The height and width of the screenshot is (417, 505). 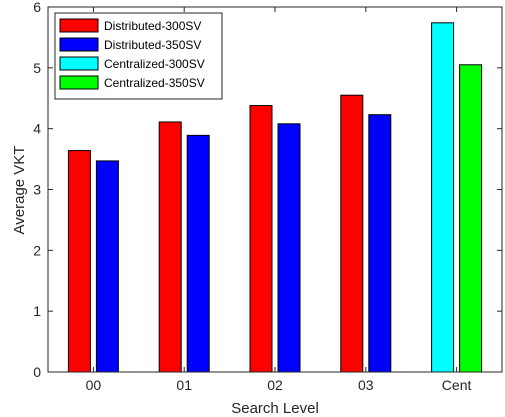 I want to click on y-tick-label: 6, so click(x=37, y=7).